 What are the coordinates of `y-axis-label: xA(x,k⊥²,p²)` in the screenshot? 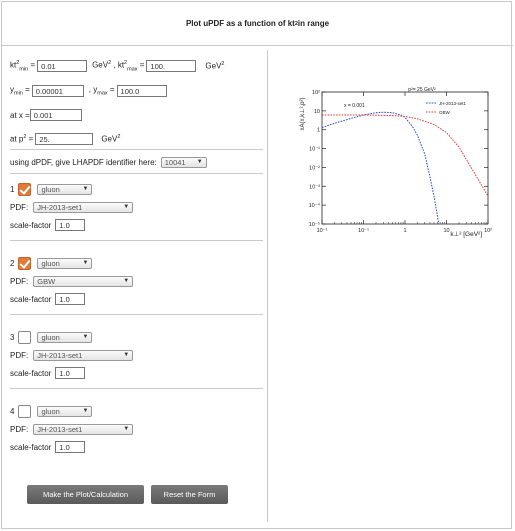 It's located at (302, 114).